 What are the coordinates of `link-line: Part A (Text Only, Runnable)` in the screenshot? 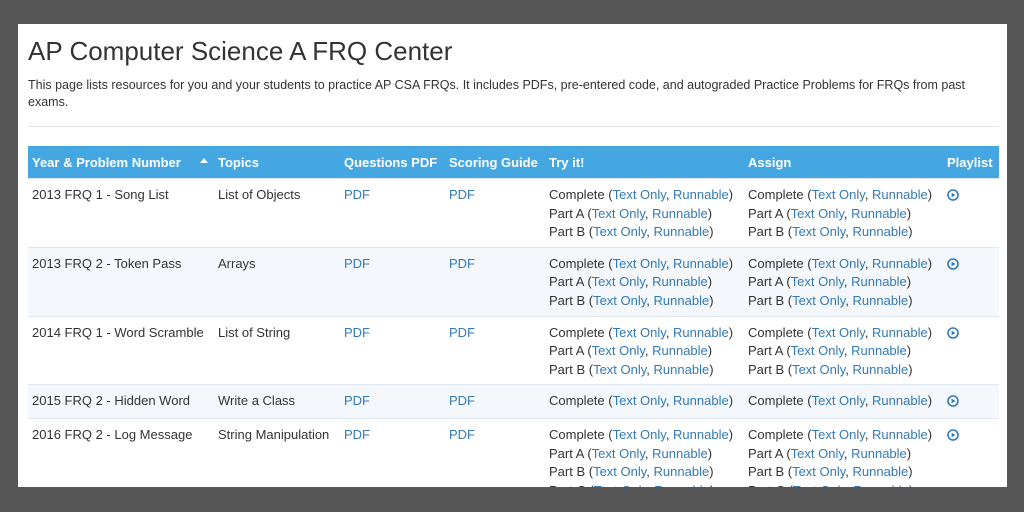 It's located at (644, 351).